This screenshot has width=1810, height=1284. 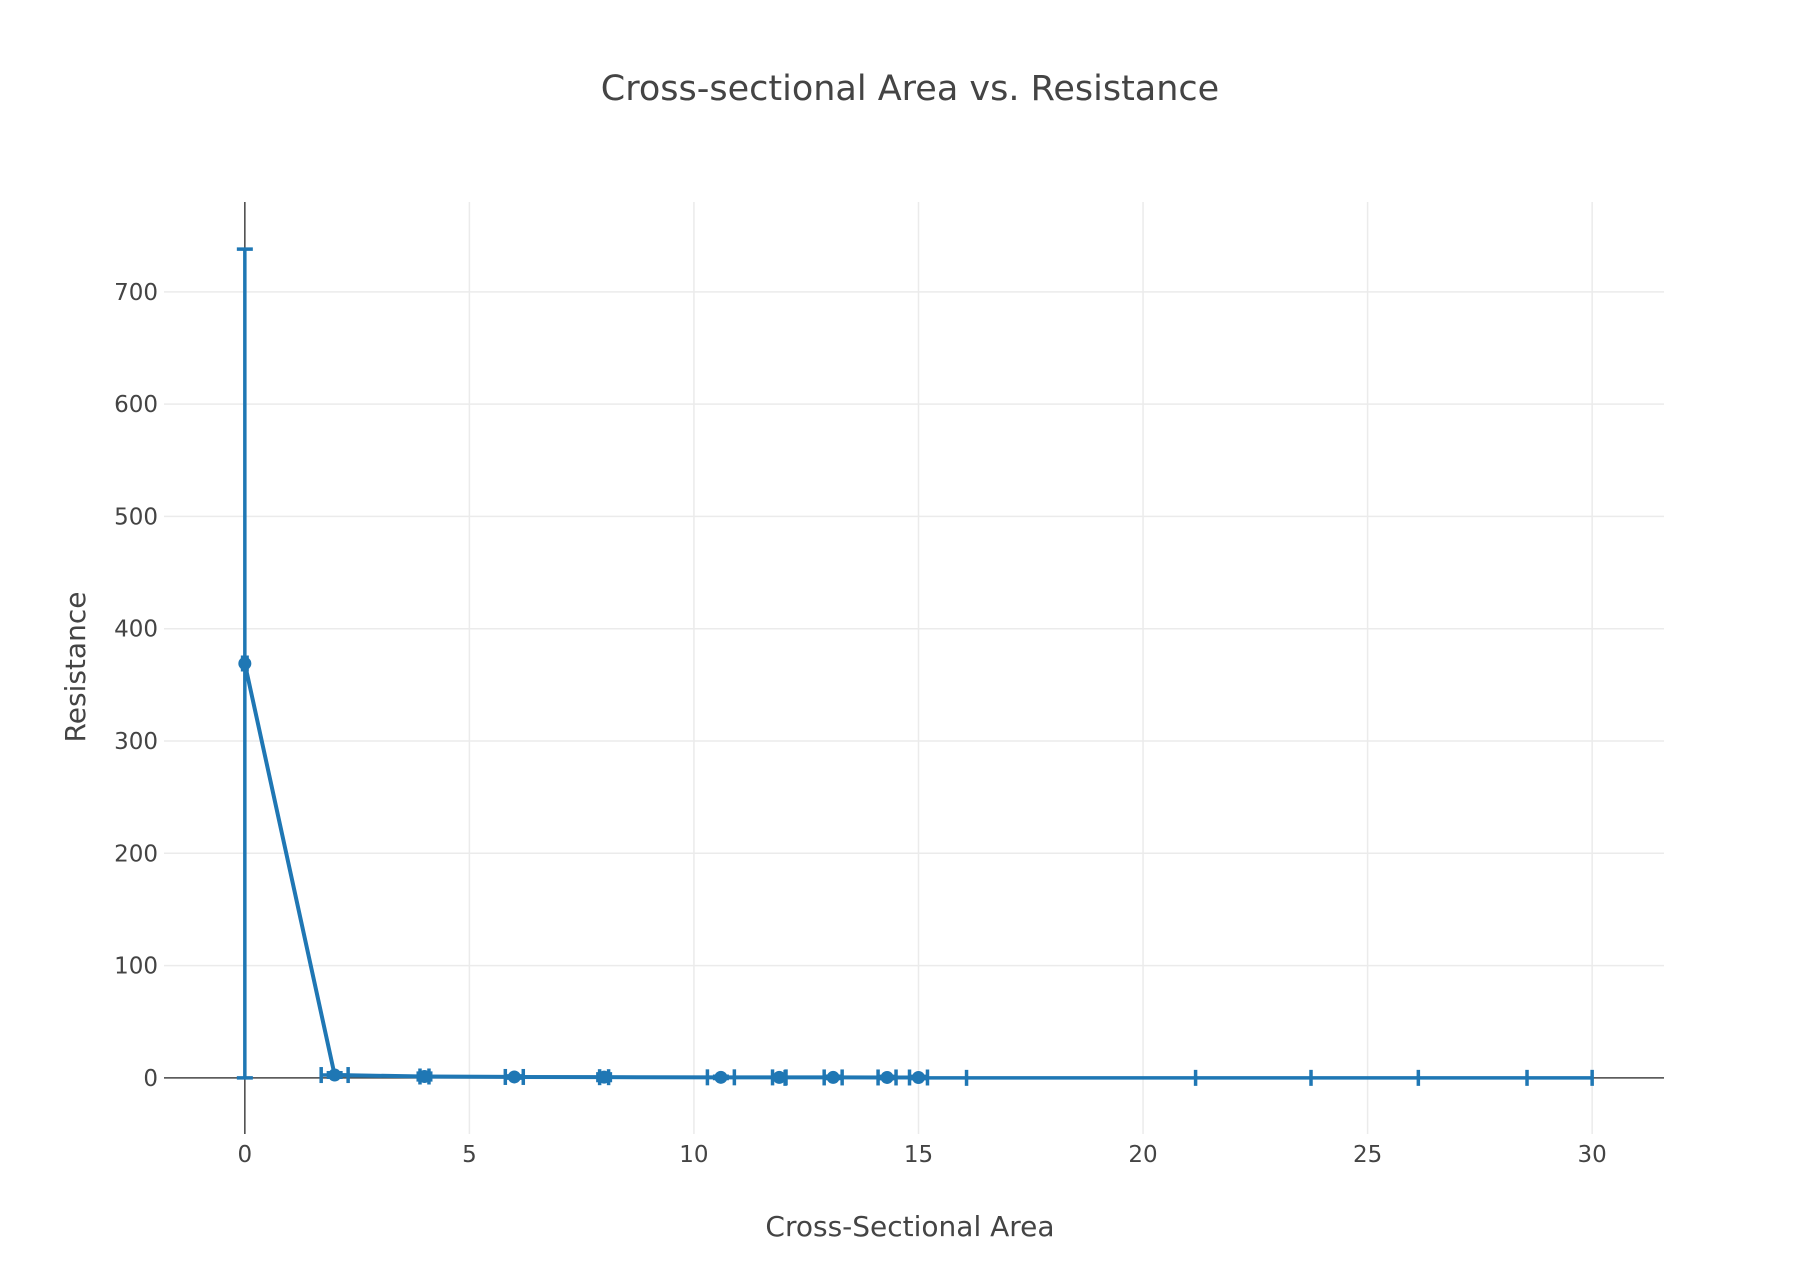 What do you see at coordinates (136, 630) in the screenshot?
I see `y-tick-label: 400` at bounding box center [136, 630].